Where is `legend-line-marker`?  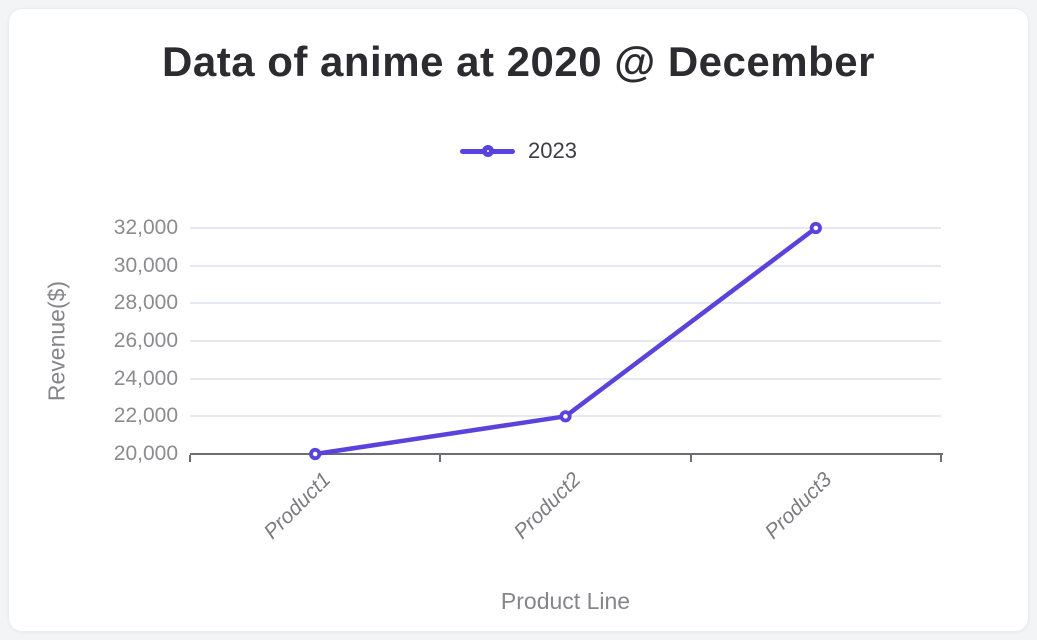
legend-line-marker is located at coordinates (488, 151).